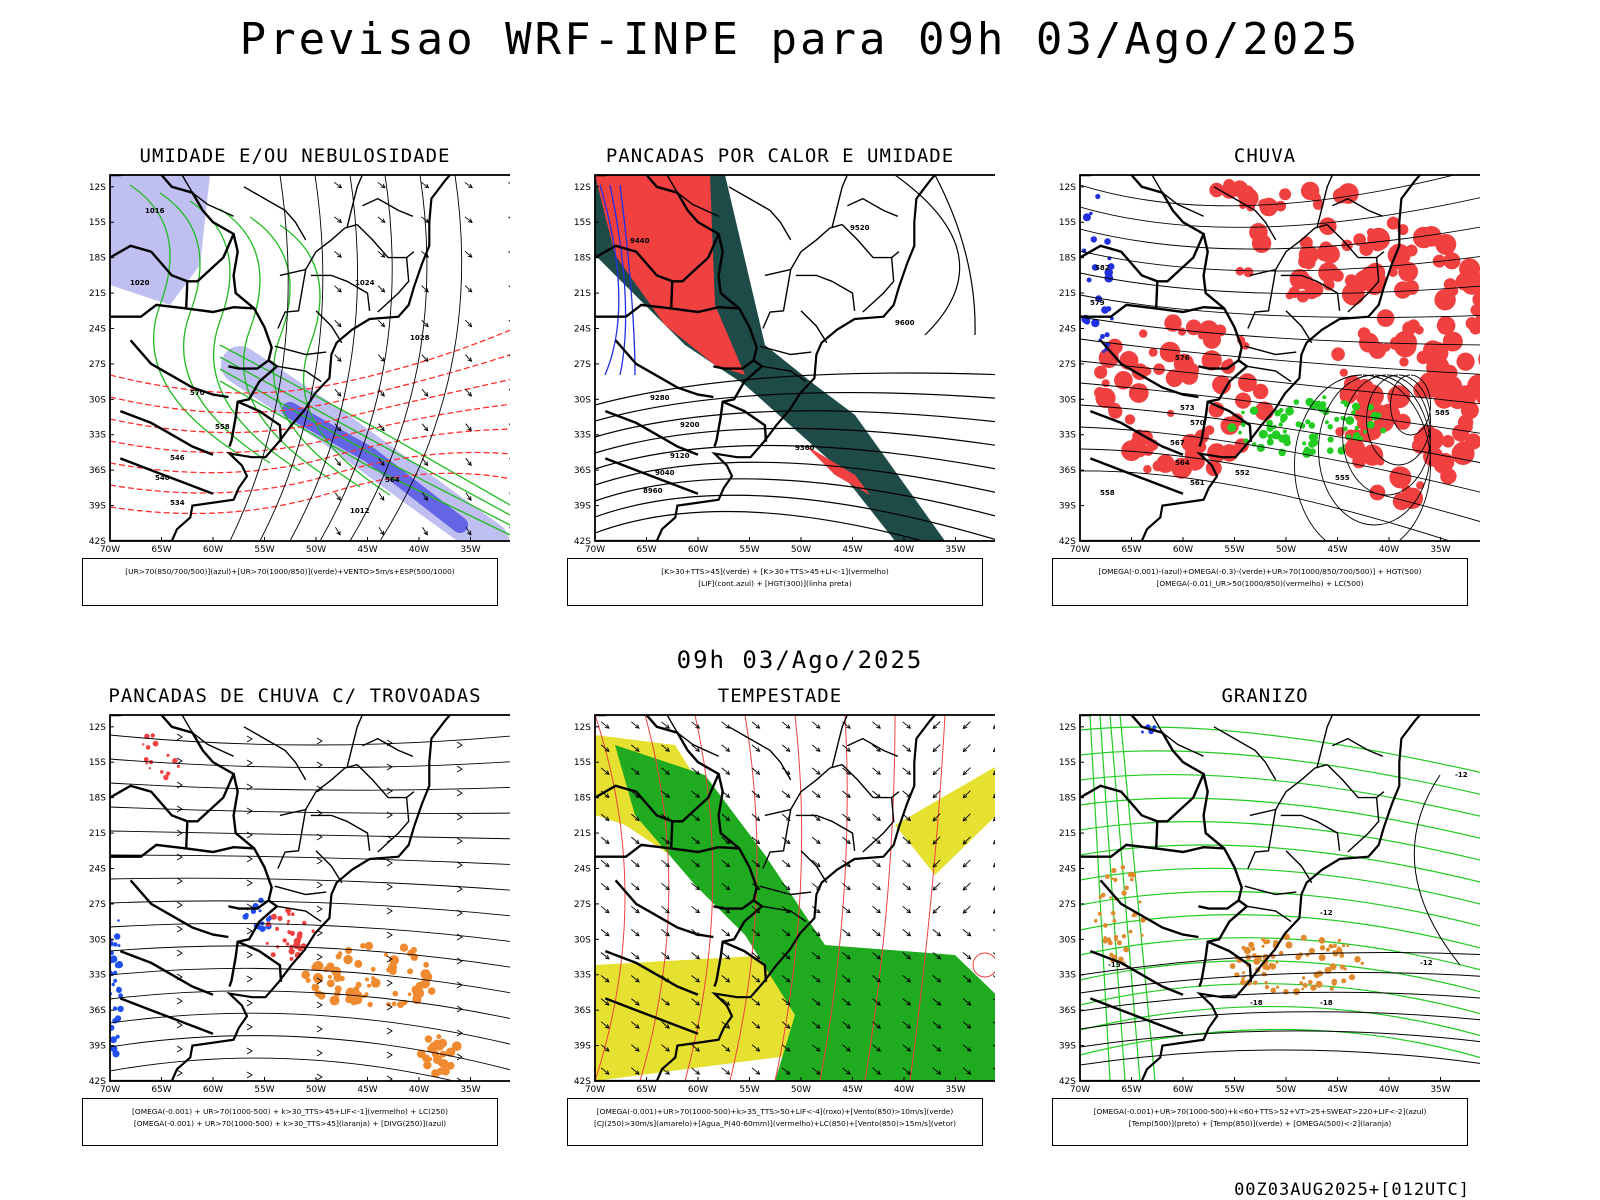  I want to click on lat-tick-label: 15S, so click(97, 763).